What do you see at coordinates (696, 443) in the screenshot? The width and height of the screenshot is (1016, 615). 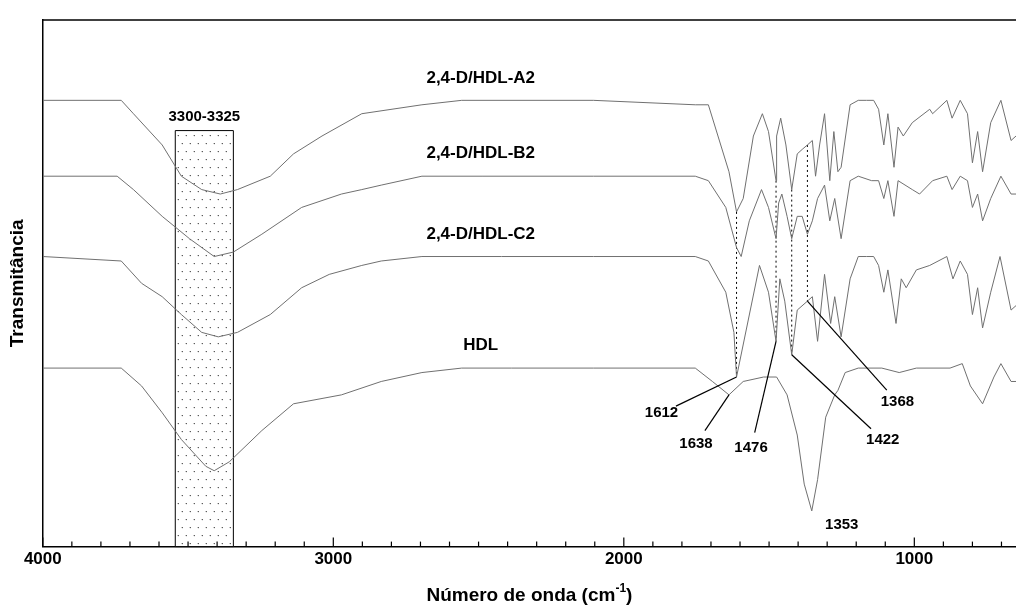 I see `annotation: 1638` at bounding box center [696, 443].